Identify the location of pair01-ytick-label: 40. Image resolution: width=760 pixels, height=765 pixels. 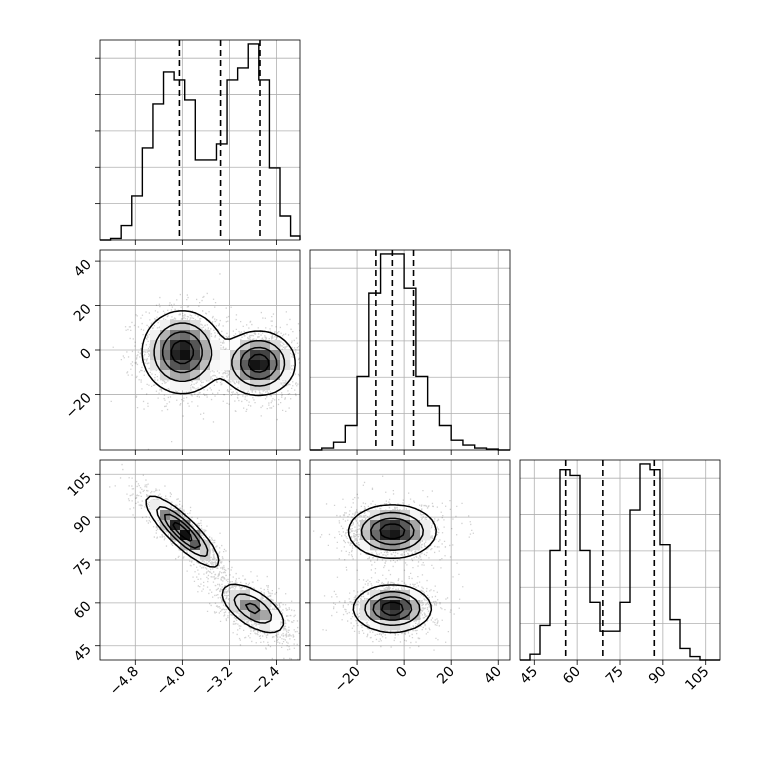
(83, 269).